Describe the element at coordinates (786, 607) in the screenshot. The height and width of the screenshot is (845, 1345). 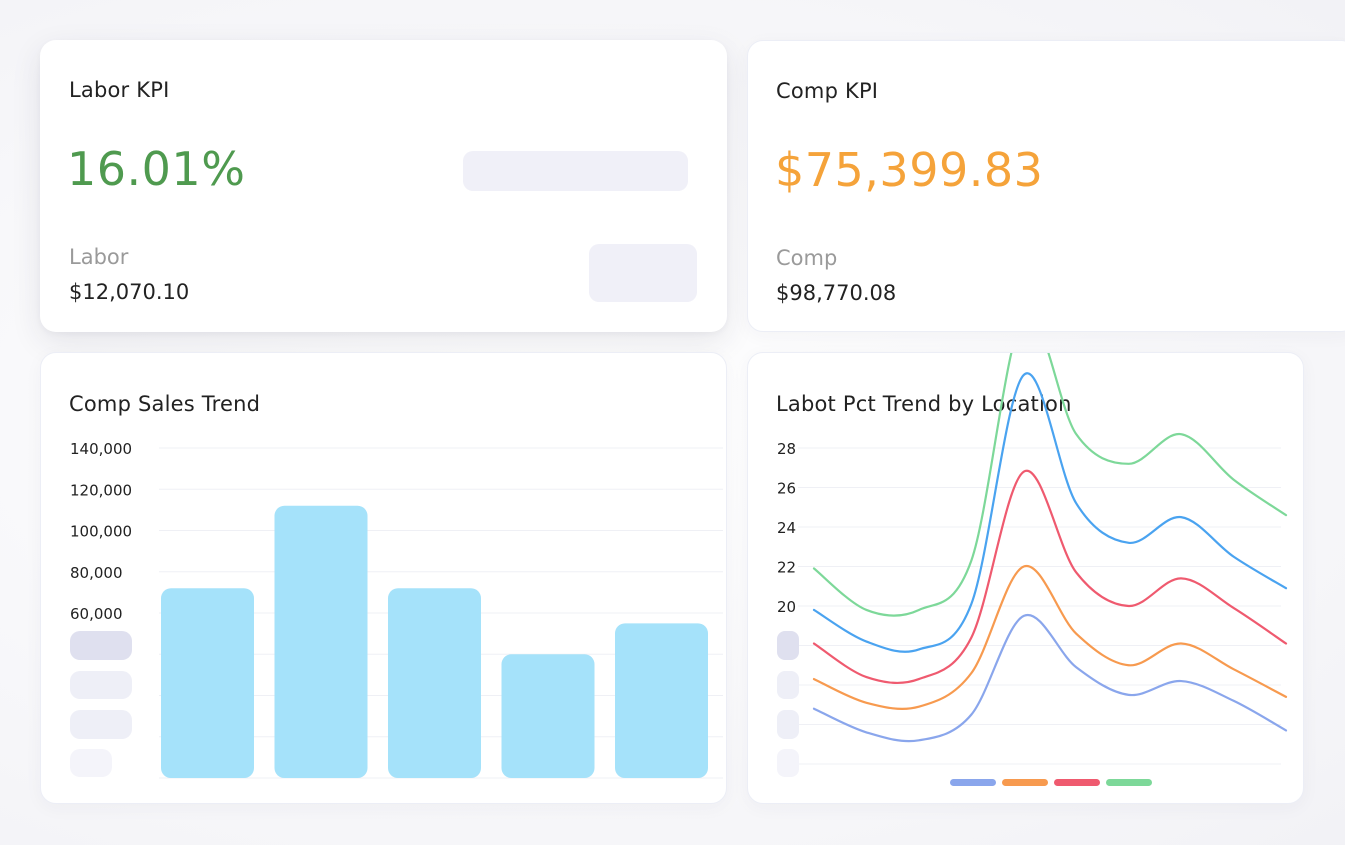
I see `line-chart-y-tick-label: 20` at that location.